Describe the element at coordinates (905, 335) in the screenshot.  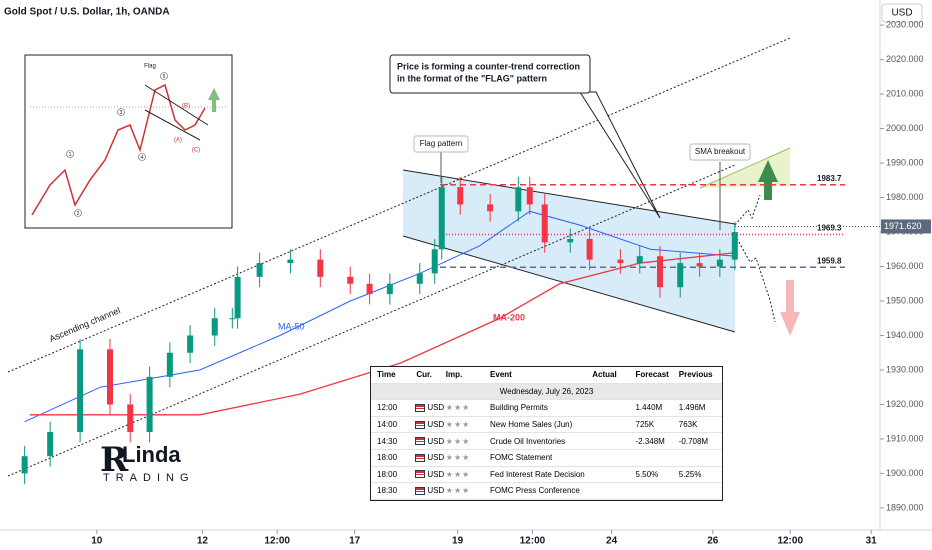
I see `y-tick-label: 1940.000` at that location.